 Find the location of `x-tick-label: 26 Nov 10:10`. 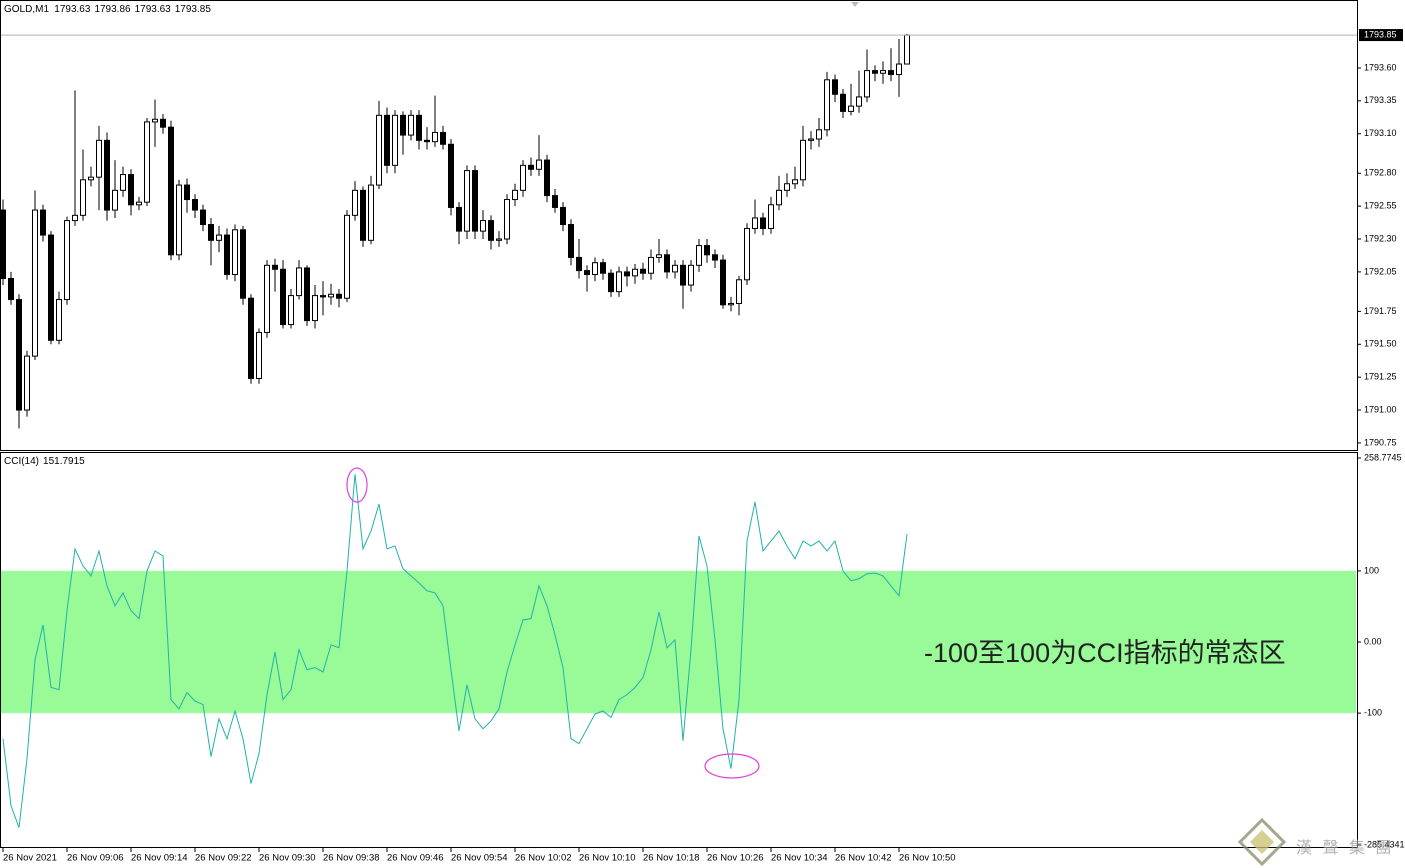

x-tick-label: 26 Nov 10:10 is located at coordinates (607, 858).